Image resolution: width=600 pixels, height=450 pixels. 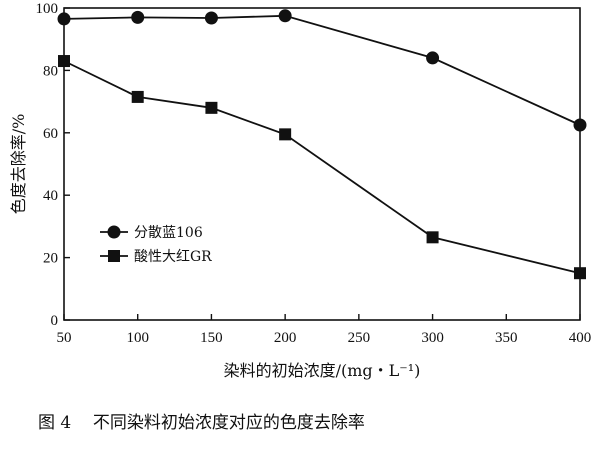 What do you see at coordinates (137, 338) in the screenshot?
I see `x-tick-label: 100` at bounding box center [137, 338].